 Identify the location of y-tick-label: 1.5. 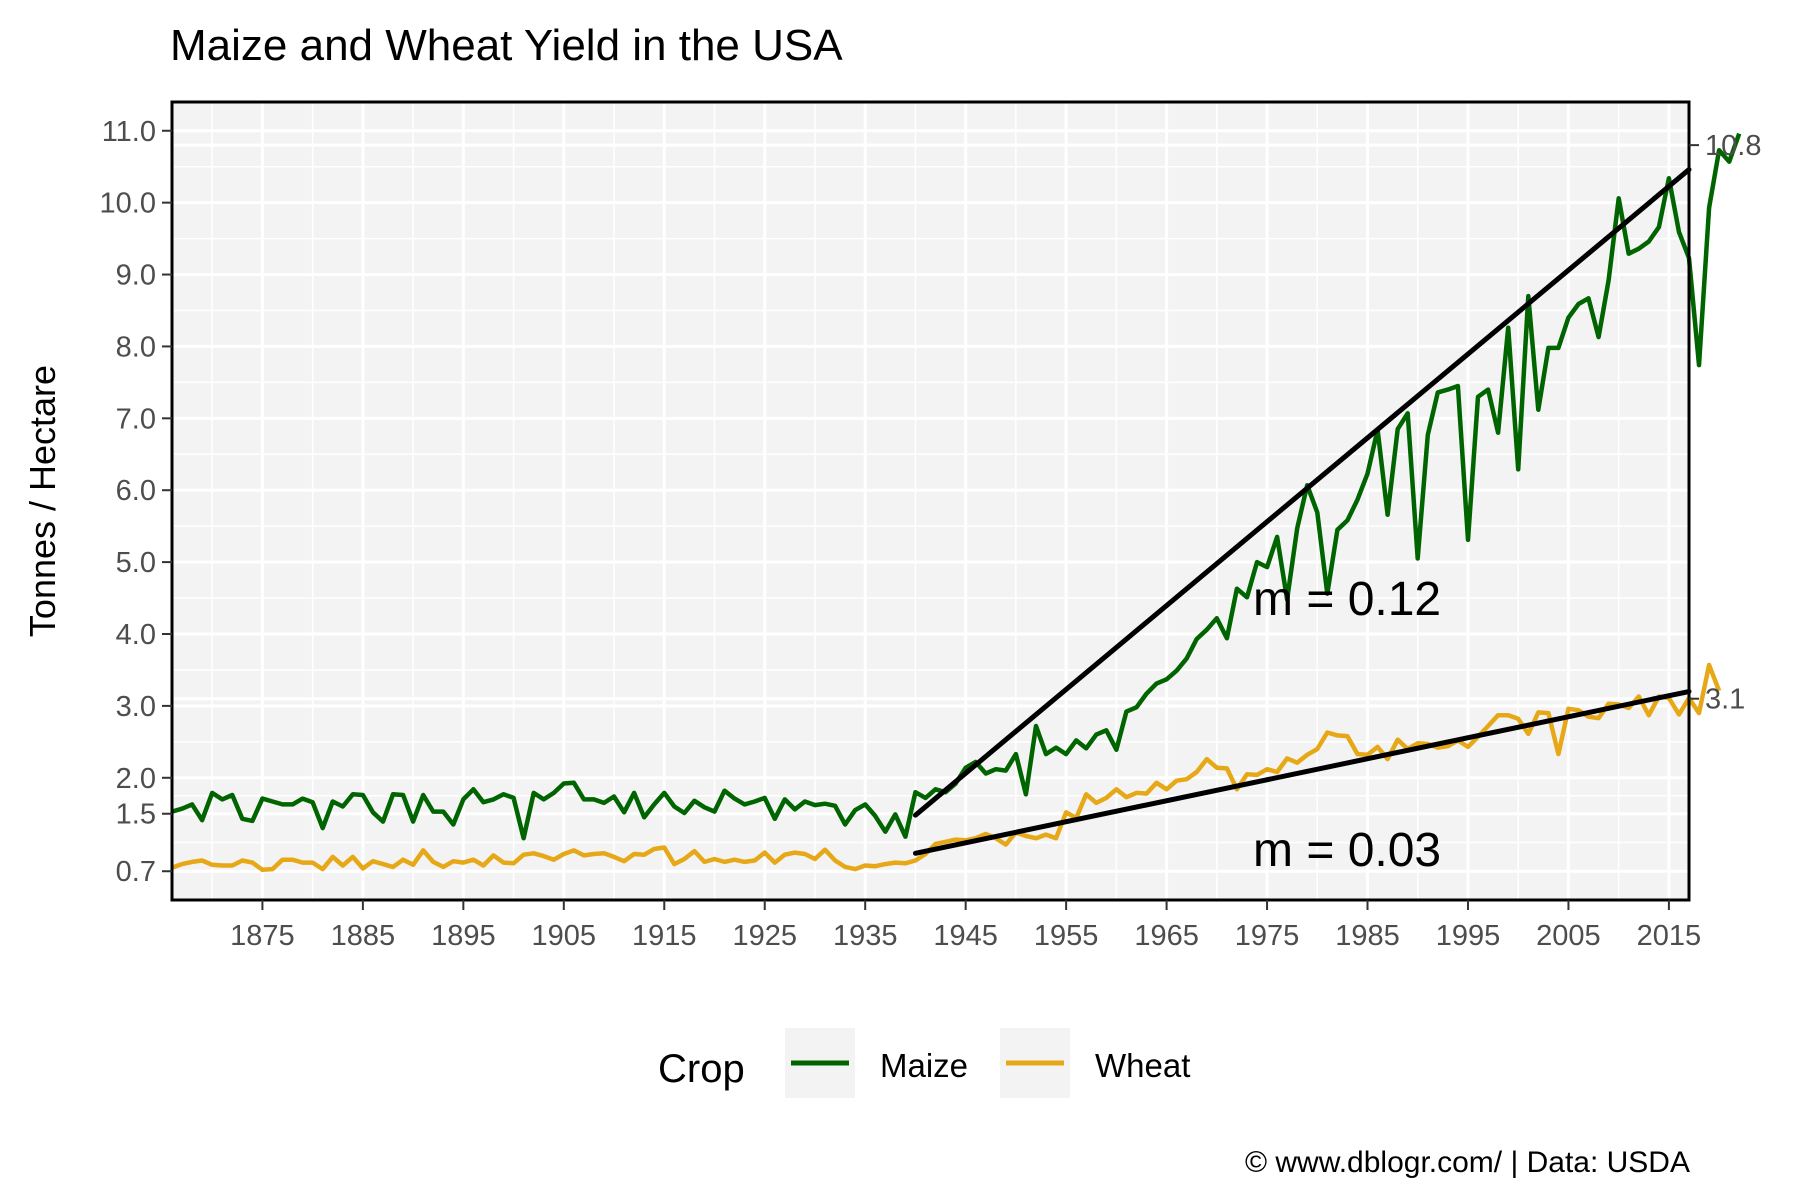
(136, 815).